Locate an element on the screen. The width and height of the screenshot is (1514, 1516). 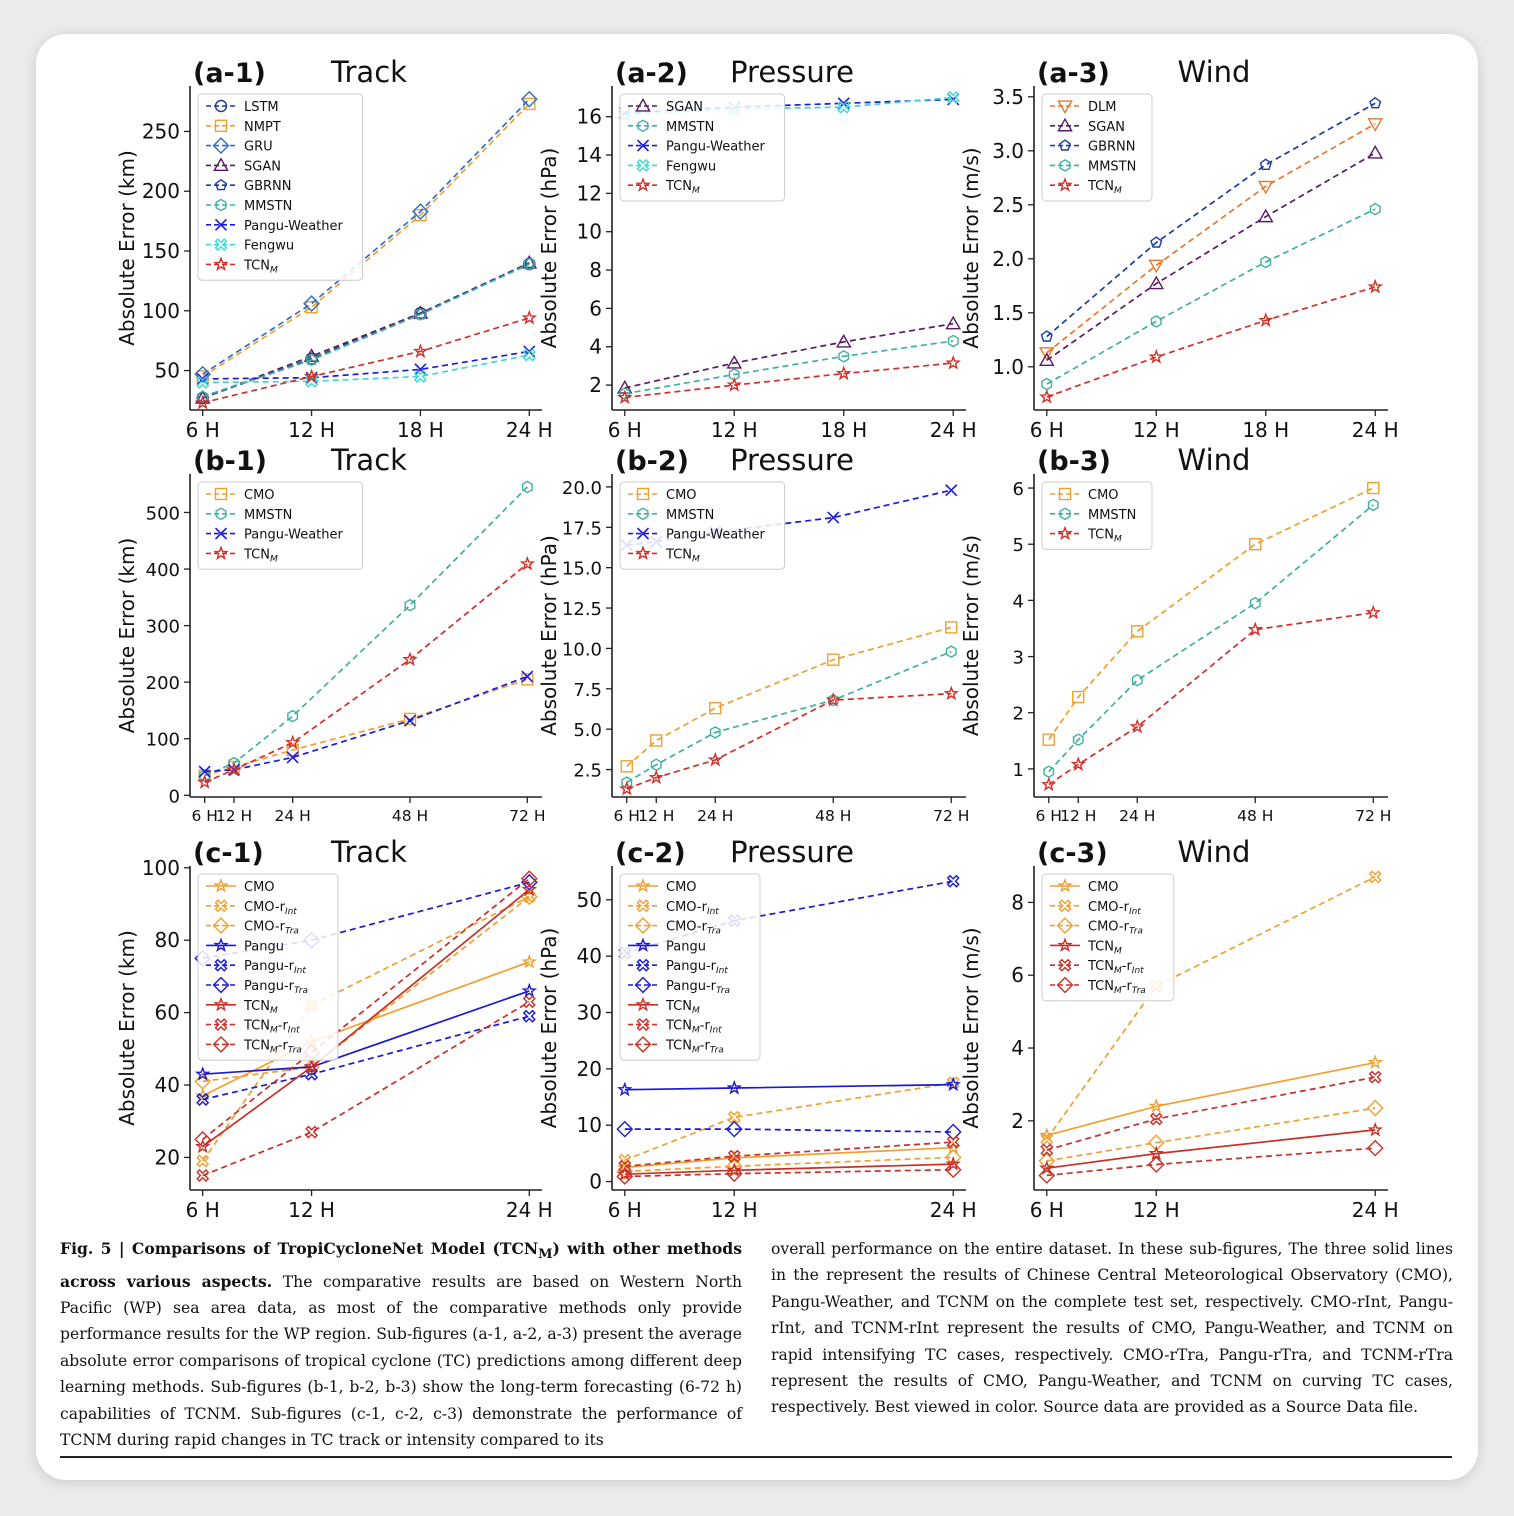
series-pangu is located at coordinates (789, 1086).